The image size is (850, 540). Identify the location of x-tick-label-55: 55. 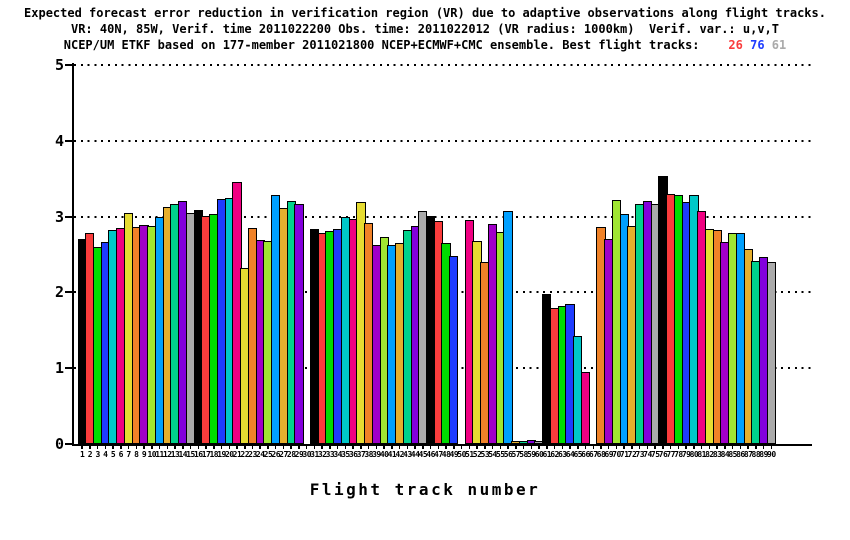
(500, 454).